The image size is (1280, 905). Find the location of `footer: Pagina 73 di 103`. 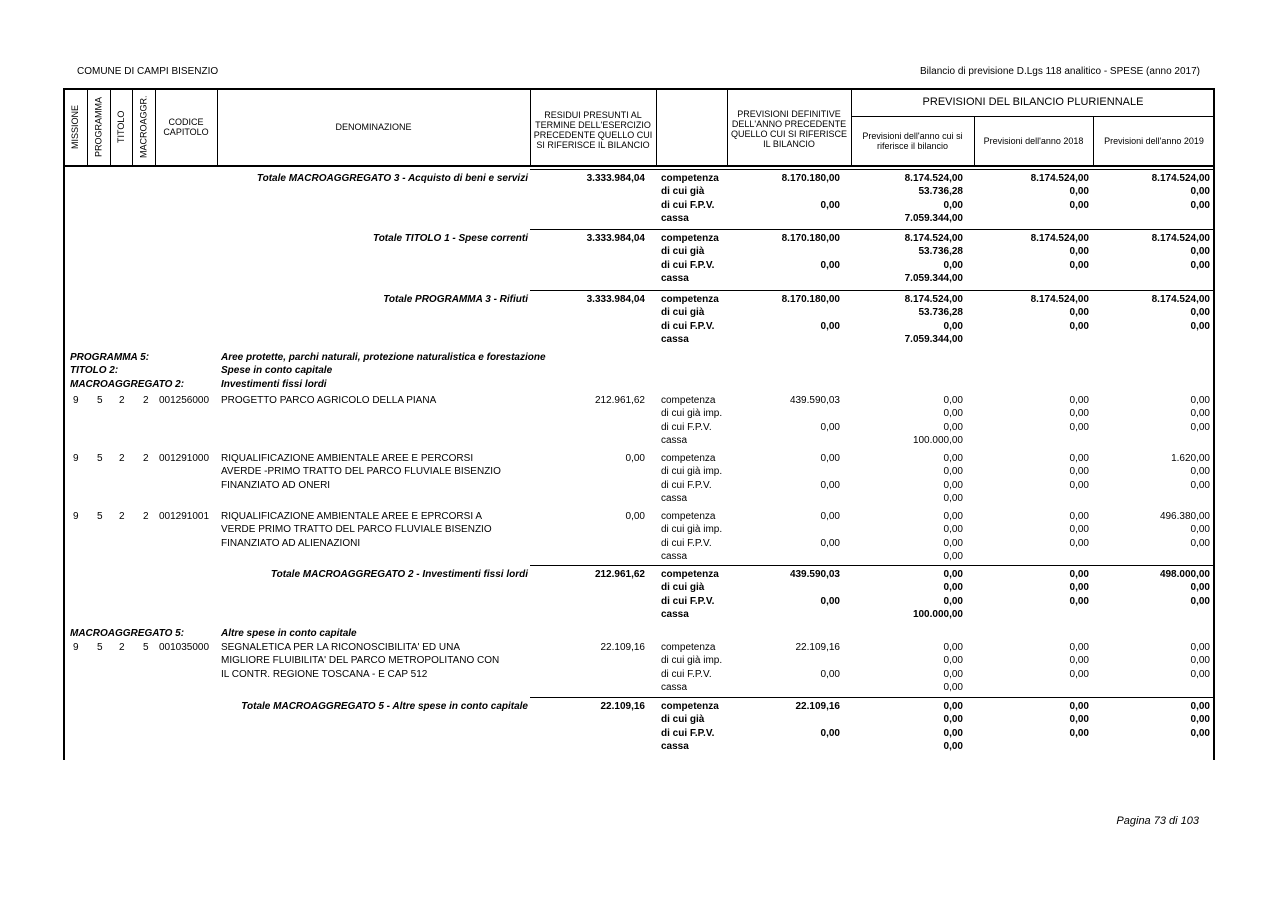

footer: Pagina 73 di 103 is located at coordinates (1157, 821).